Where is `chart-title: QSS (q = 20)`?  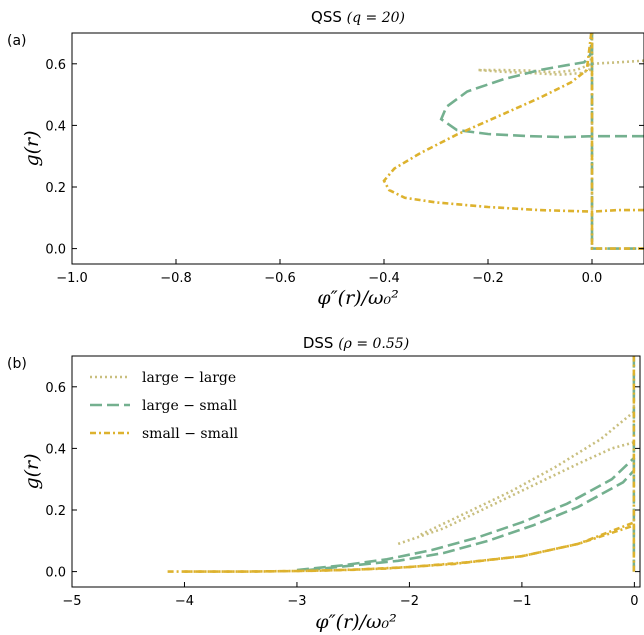 chart-title: QSS (q = 20) is located at coordinates (358, 17).